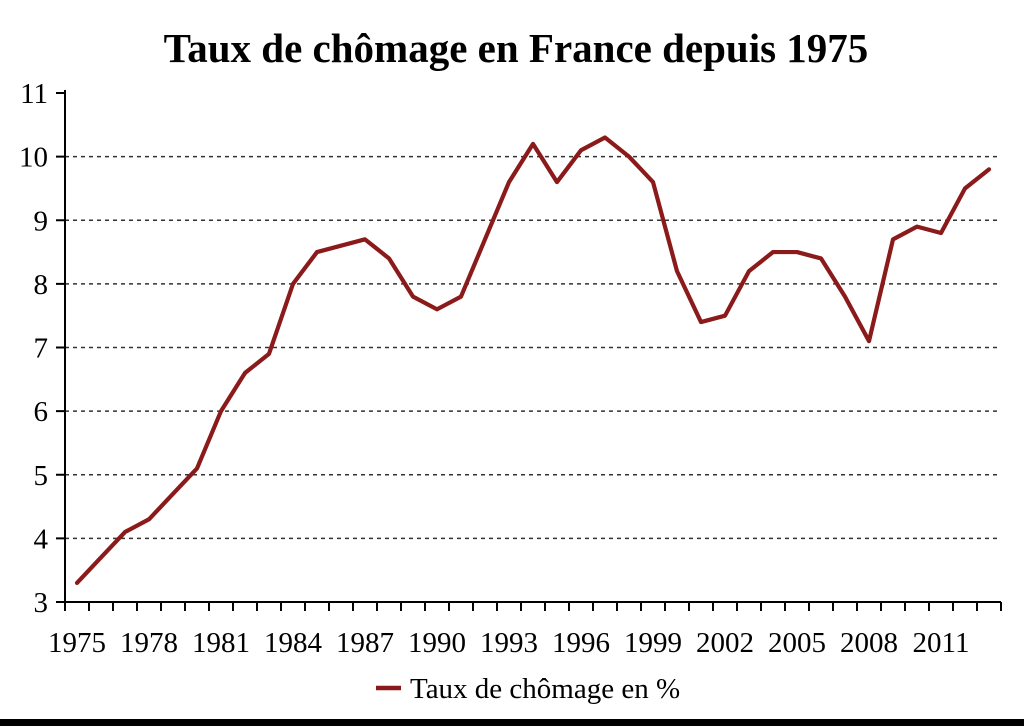  What do you see at coordinates (41, 412) in the screenshot?
I see `y-tick-label: 6` at bounding box center [41, 412].